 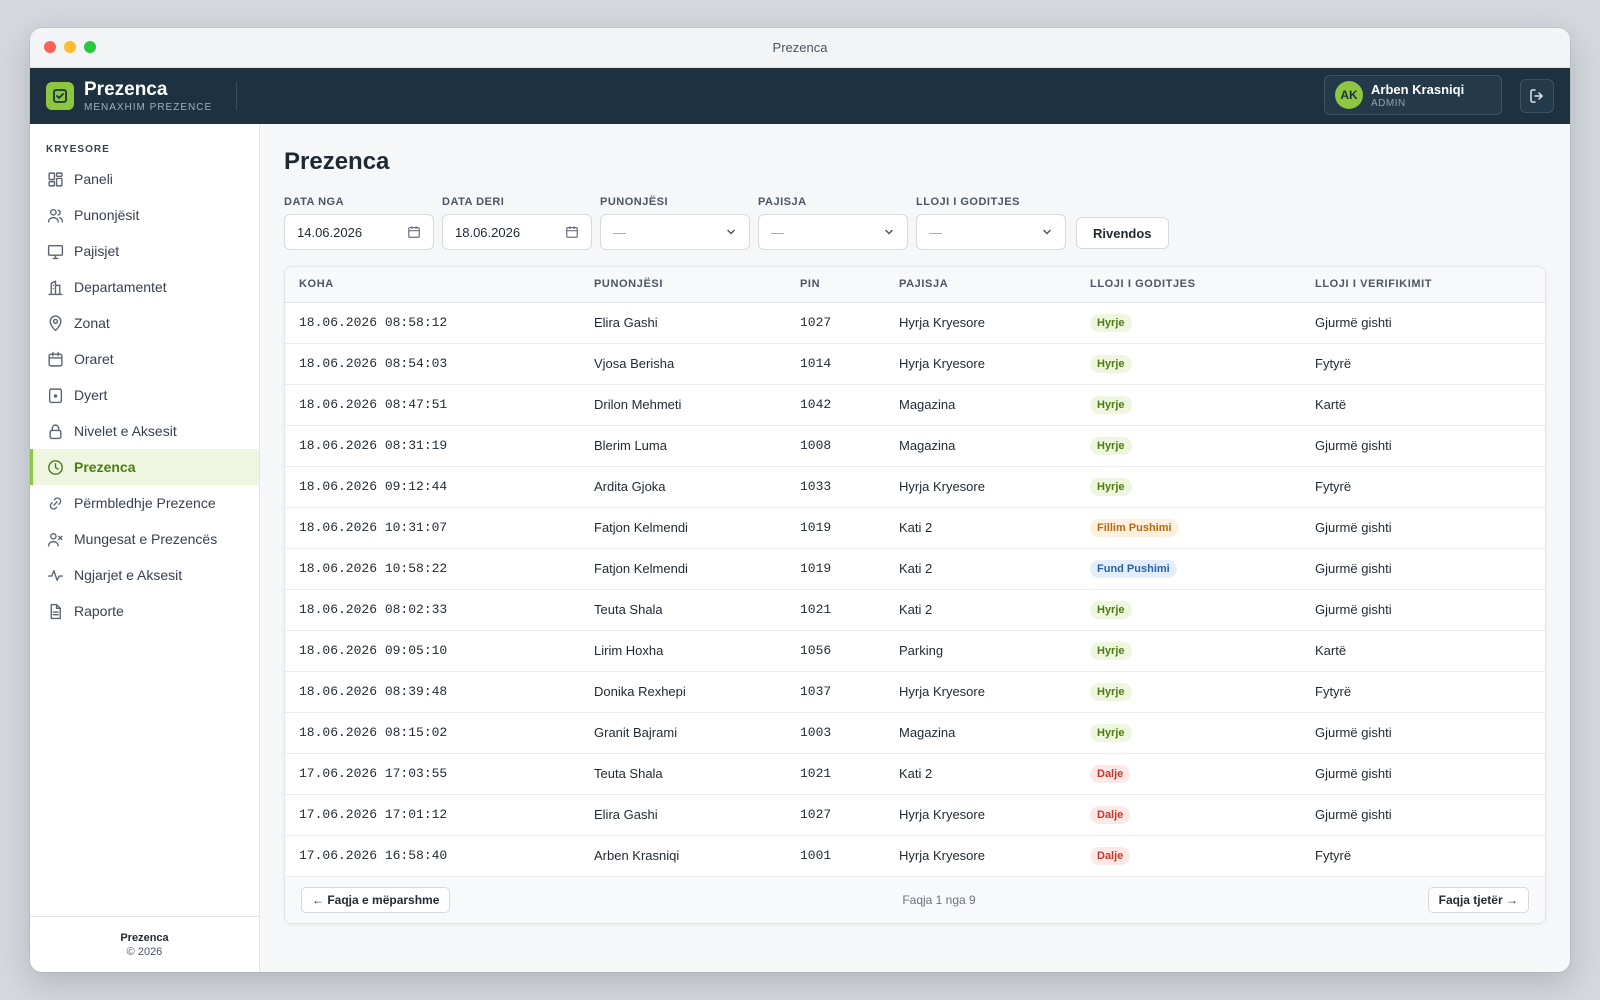 I want to click on dashboard-icon, so click(x=55, y=179).